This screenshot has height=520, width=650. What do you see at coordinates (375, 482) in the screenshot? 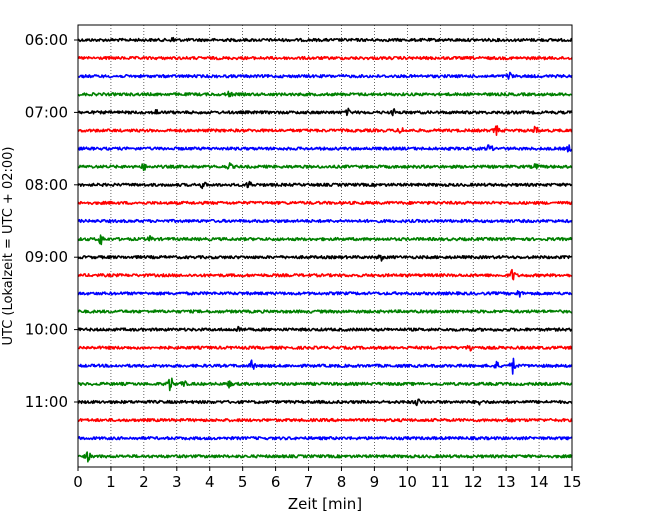
I see `x-tick-label: 9` at bounding box center [375, 482].